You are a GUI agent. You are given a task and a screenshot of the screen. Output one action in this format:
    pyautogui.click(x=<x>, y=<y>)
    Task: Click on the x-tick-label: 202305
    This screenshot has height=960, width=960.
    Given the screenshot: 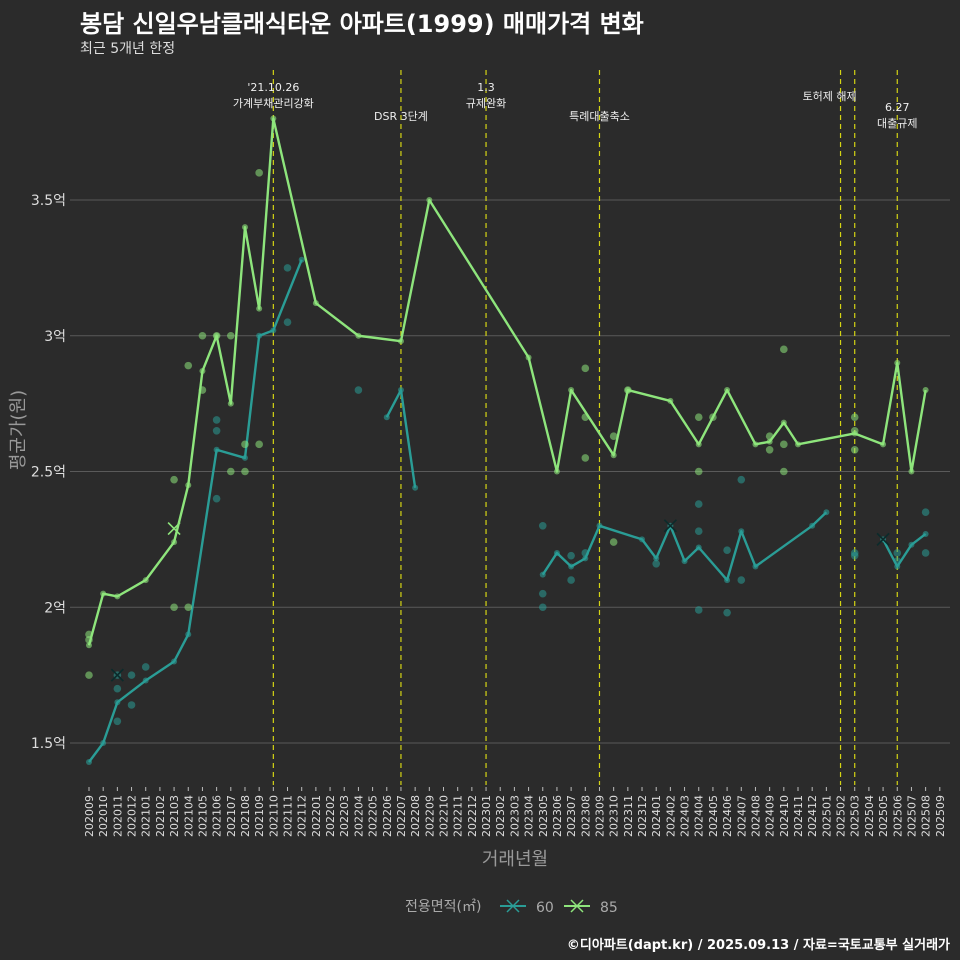 What is the action you would take?
    pyautogui.click(x=543, y=816)
    